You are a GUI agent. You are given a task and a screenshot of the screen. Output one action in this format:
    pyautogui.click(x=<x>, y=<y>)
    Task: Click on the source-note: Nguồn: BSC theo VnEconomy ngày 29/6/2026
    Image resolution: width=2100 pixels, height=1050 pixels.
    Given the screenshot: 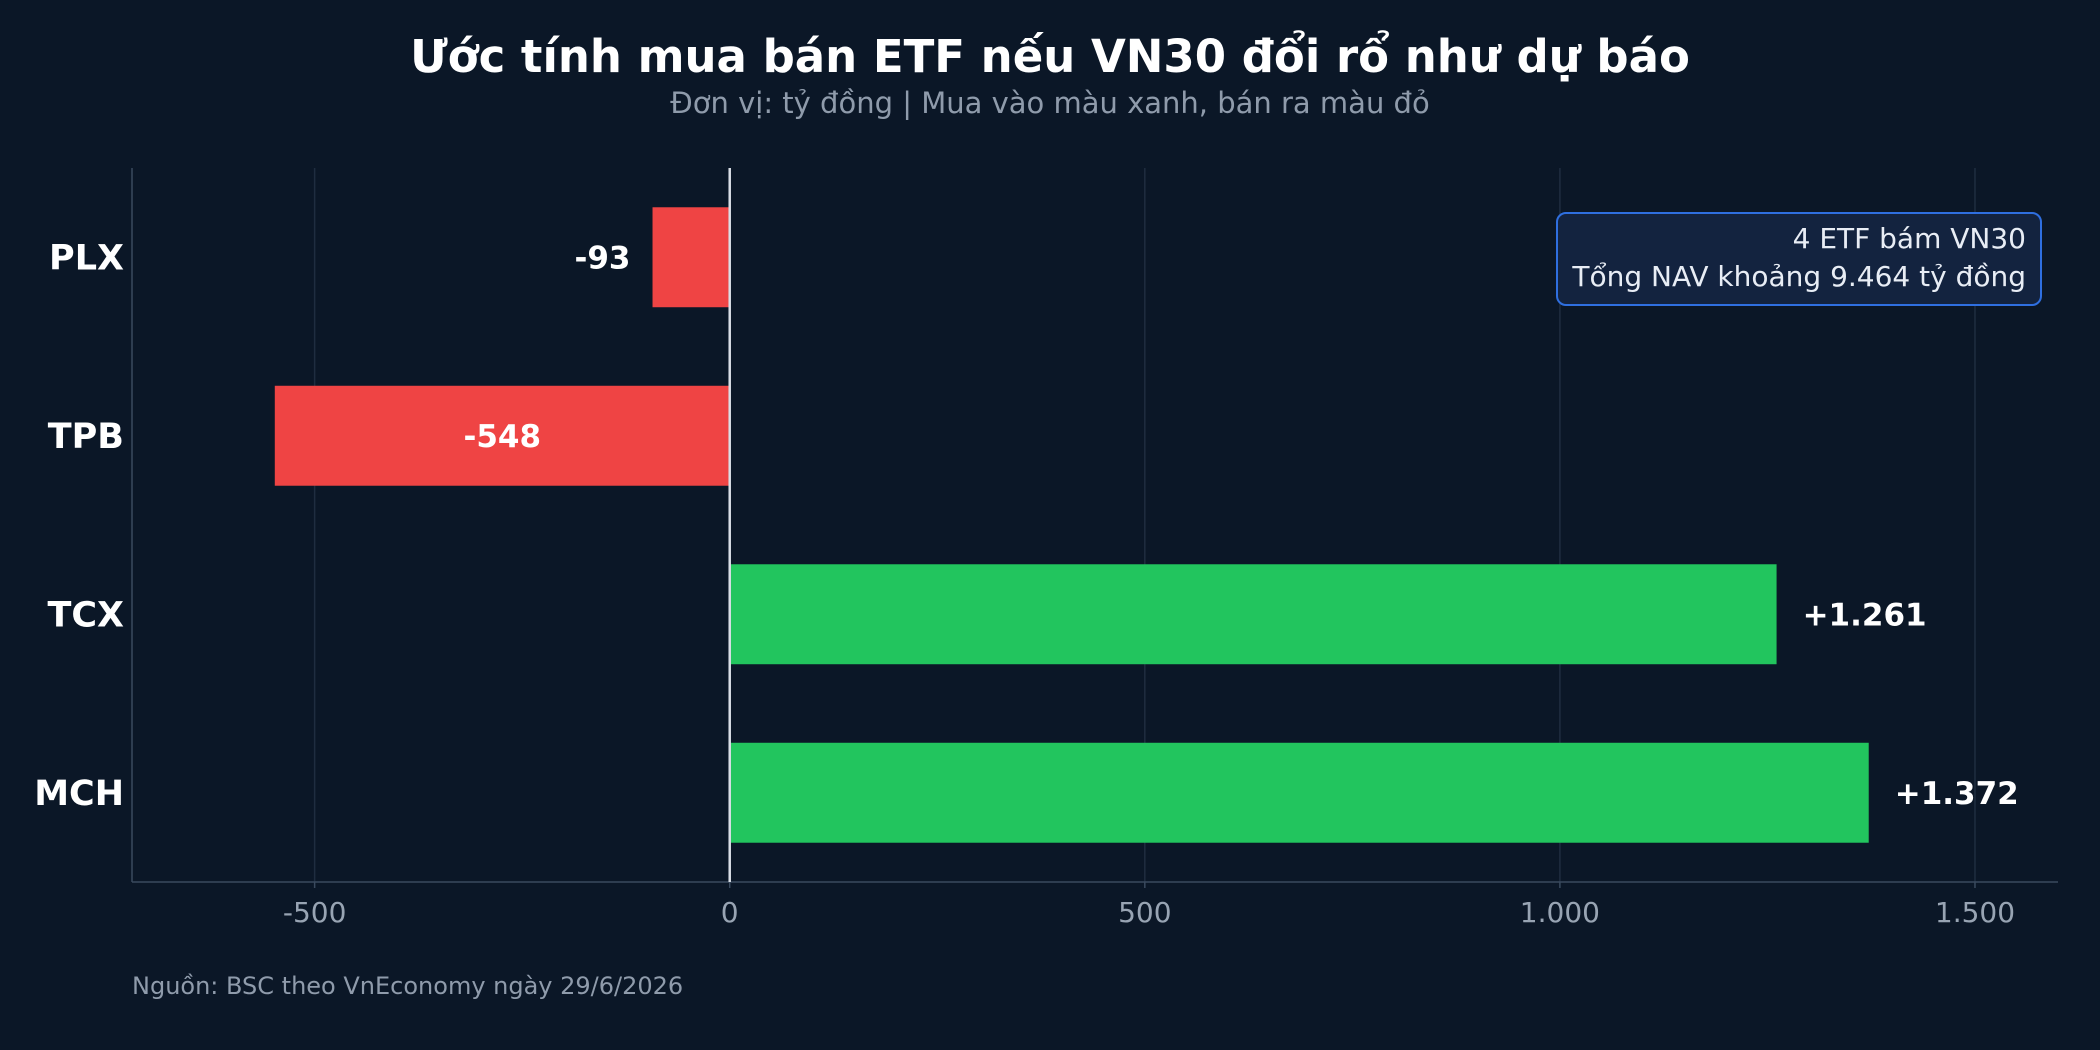 What is the action you would take?
    pyautogui.click(x=408, y=986)
    